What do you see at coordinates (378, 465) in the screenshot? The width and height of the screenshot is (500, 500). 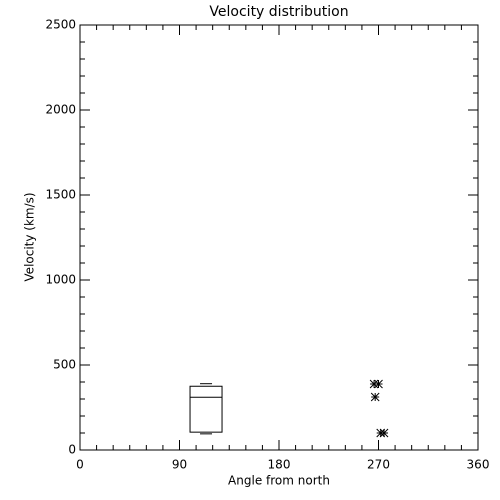 I see `x-tick-label: 270` at bounding box center [378, 465].